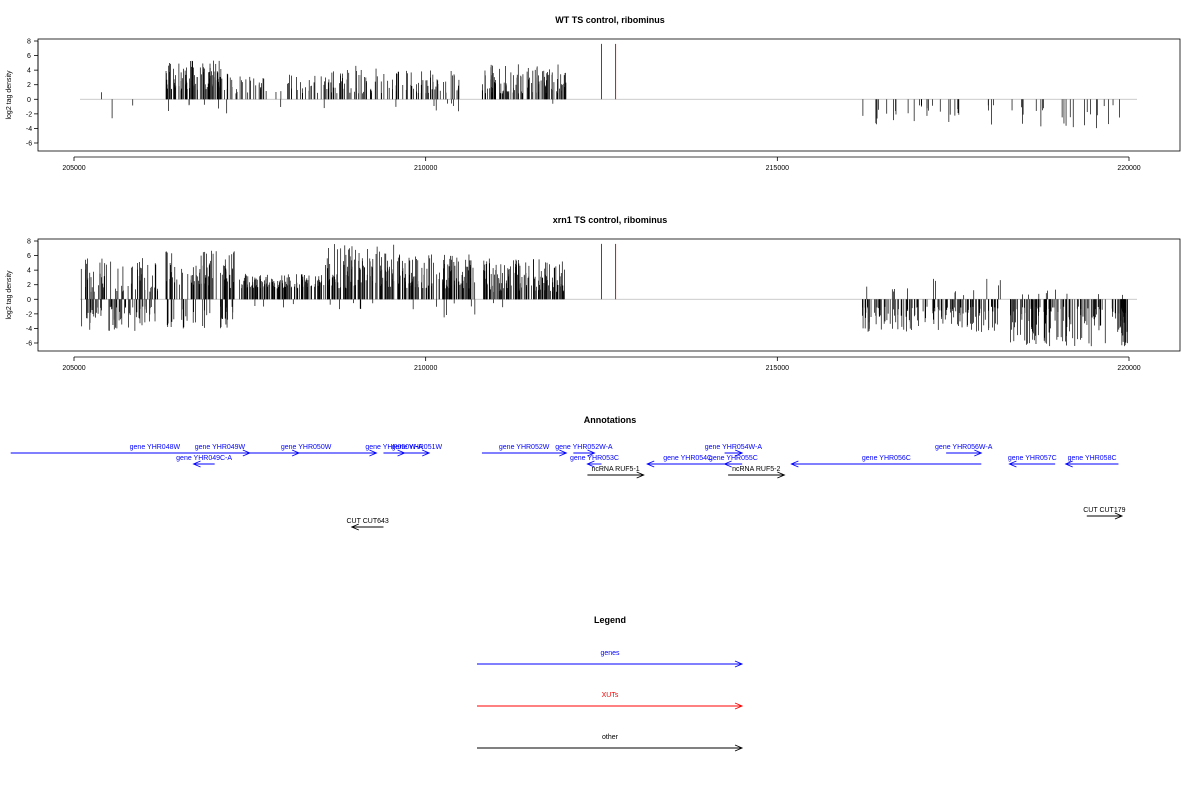 The height and width of the screenshot is (800, 1200). Describe the element at coordinates (1104, 510) in the screenshot. I see `annotation-label: CUT CUT179` at that location.